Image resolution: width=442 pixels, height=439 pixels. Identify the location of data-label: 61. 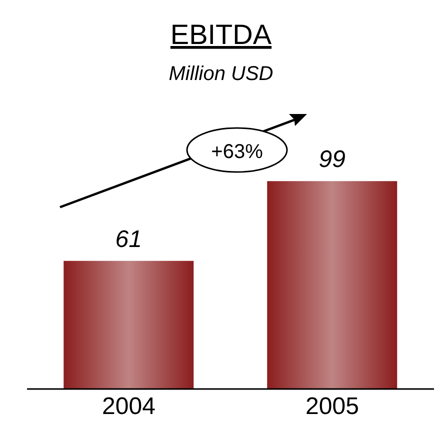
(128, 239).